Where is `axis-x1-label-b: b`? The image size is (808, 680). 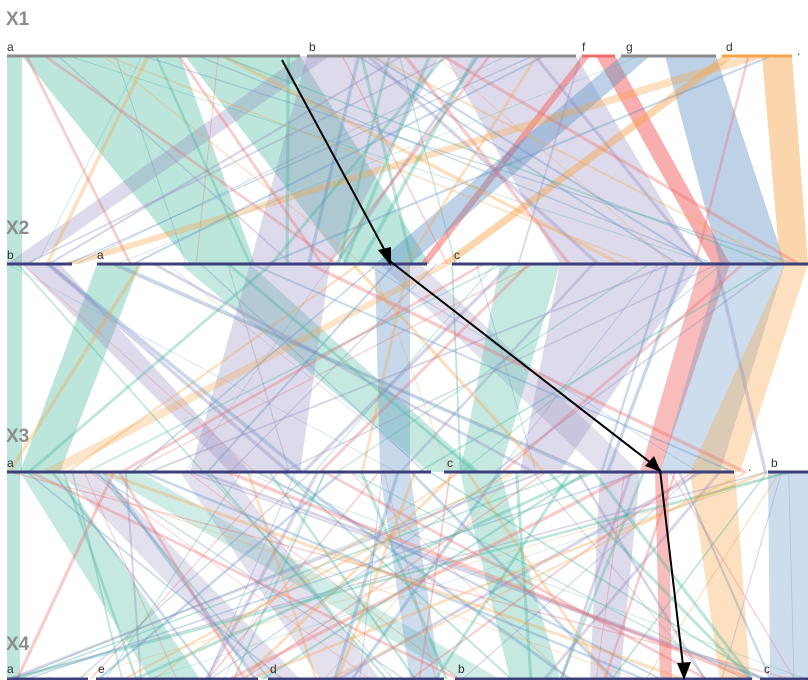 axis-x1-label-b: b is located at coordinates (312, 47).